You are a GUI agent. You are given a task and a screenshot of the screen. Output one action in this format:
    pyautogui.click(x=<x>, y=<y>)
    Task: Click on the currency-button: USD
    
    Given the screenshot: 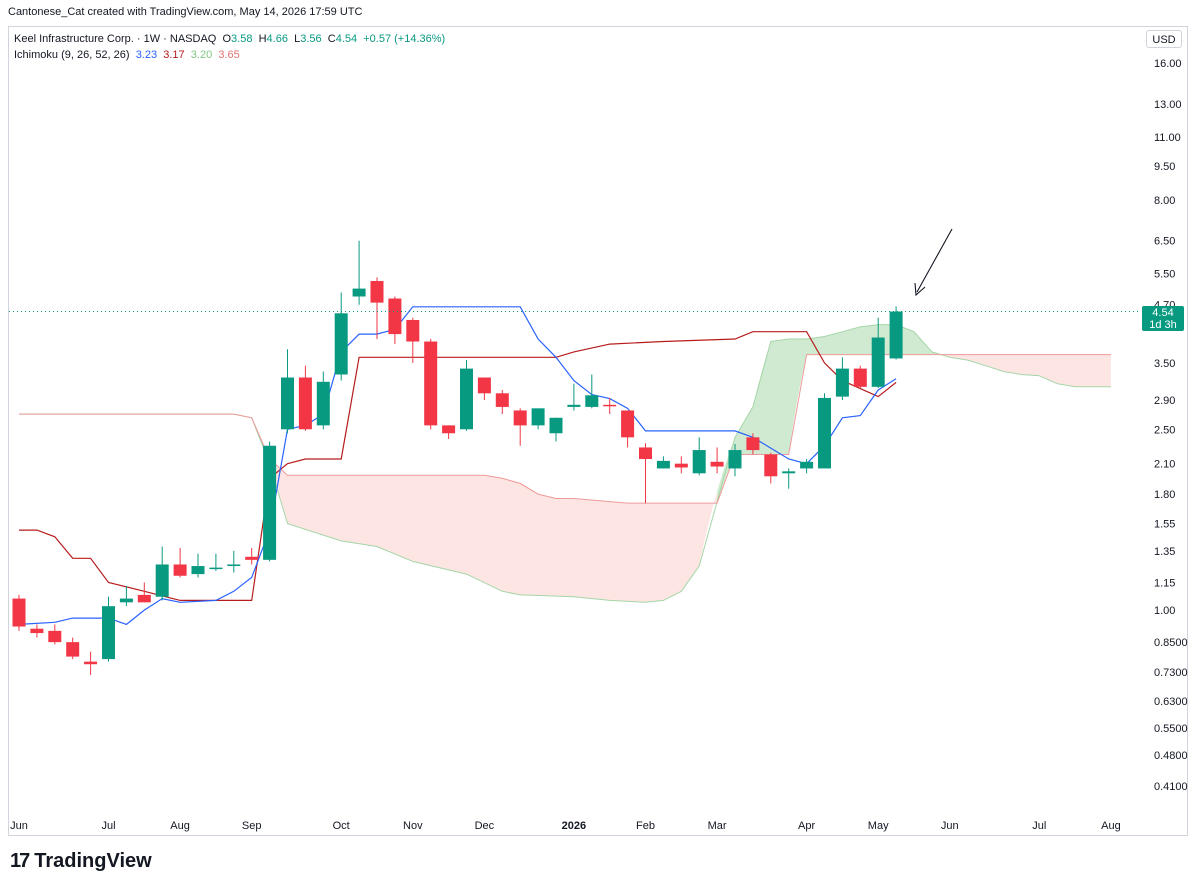 What is the action you would take?
    pyautogui.click(x=1164, y=39)
    